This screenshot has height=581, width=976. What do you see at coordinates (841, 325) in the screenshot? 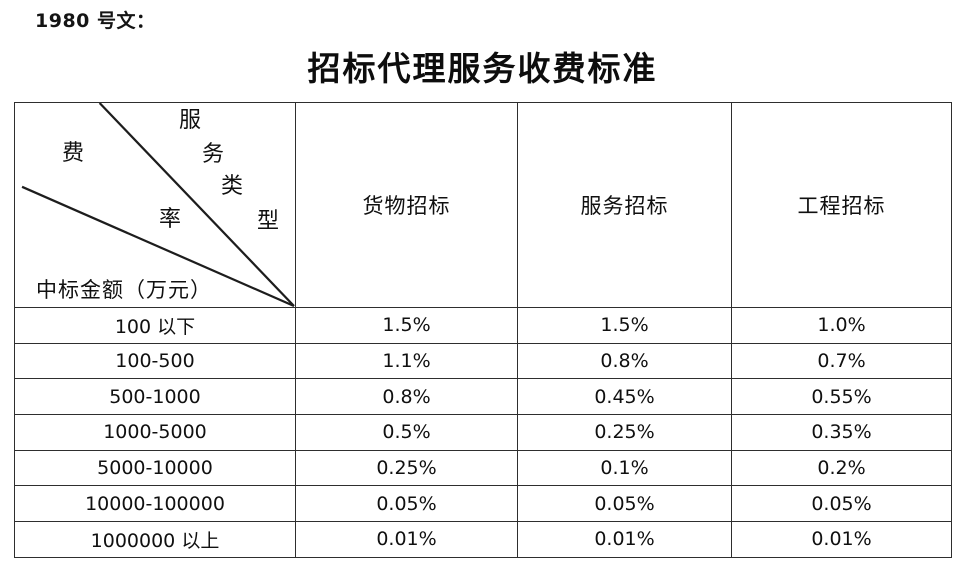
I see `fee-value-cell: 1.0%` at bounding box center [841, 325].